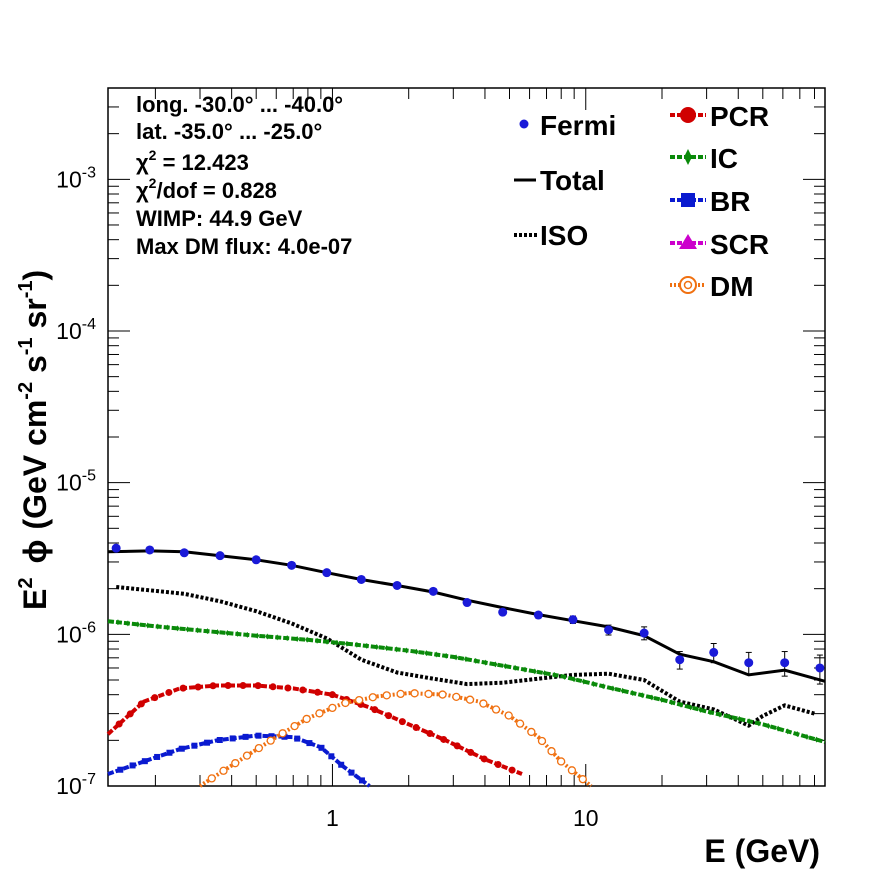 This screenshot has height=872, width=896. I want to click on legend-item-scr: SCR, so click(719, 244).